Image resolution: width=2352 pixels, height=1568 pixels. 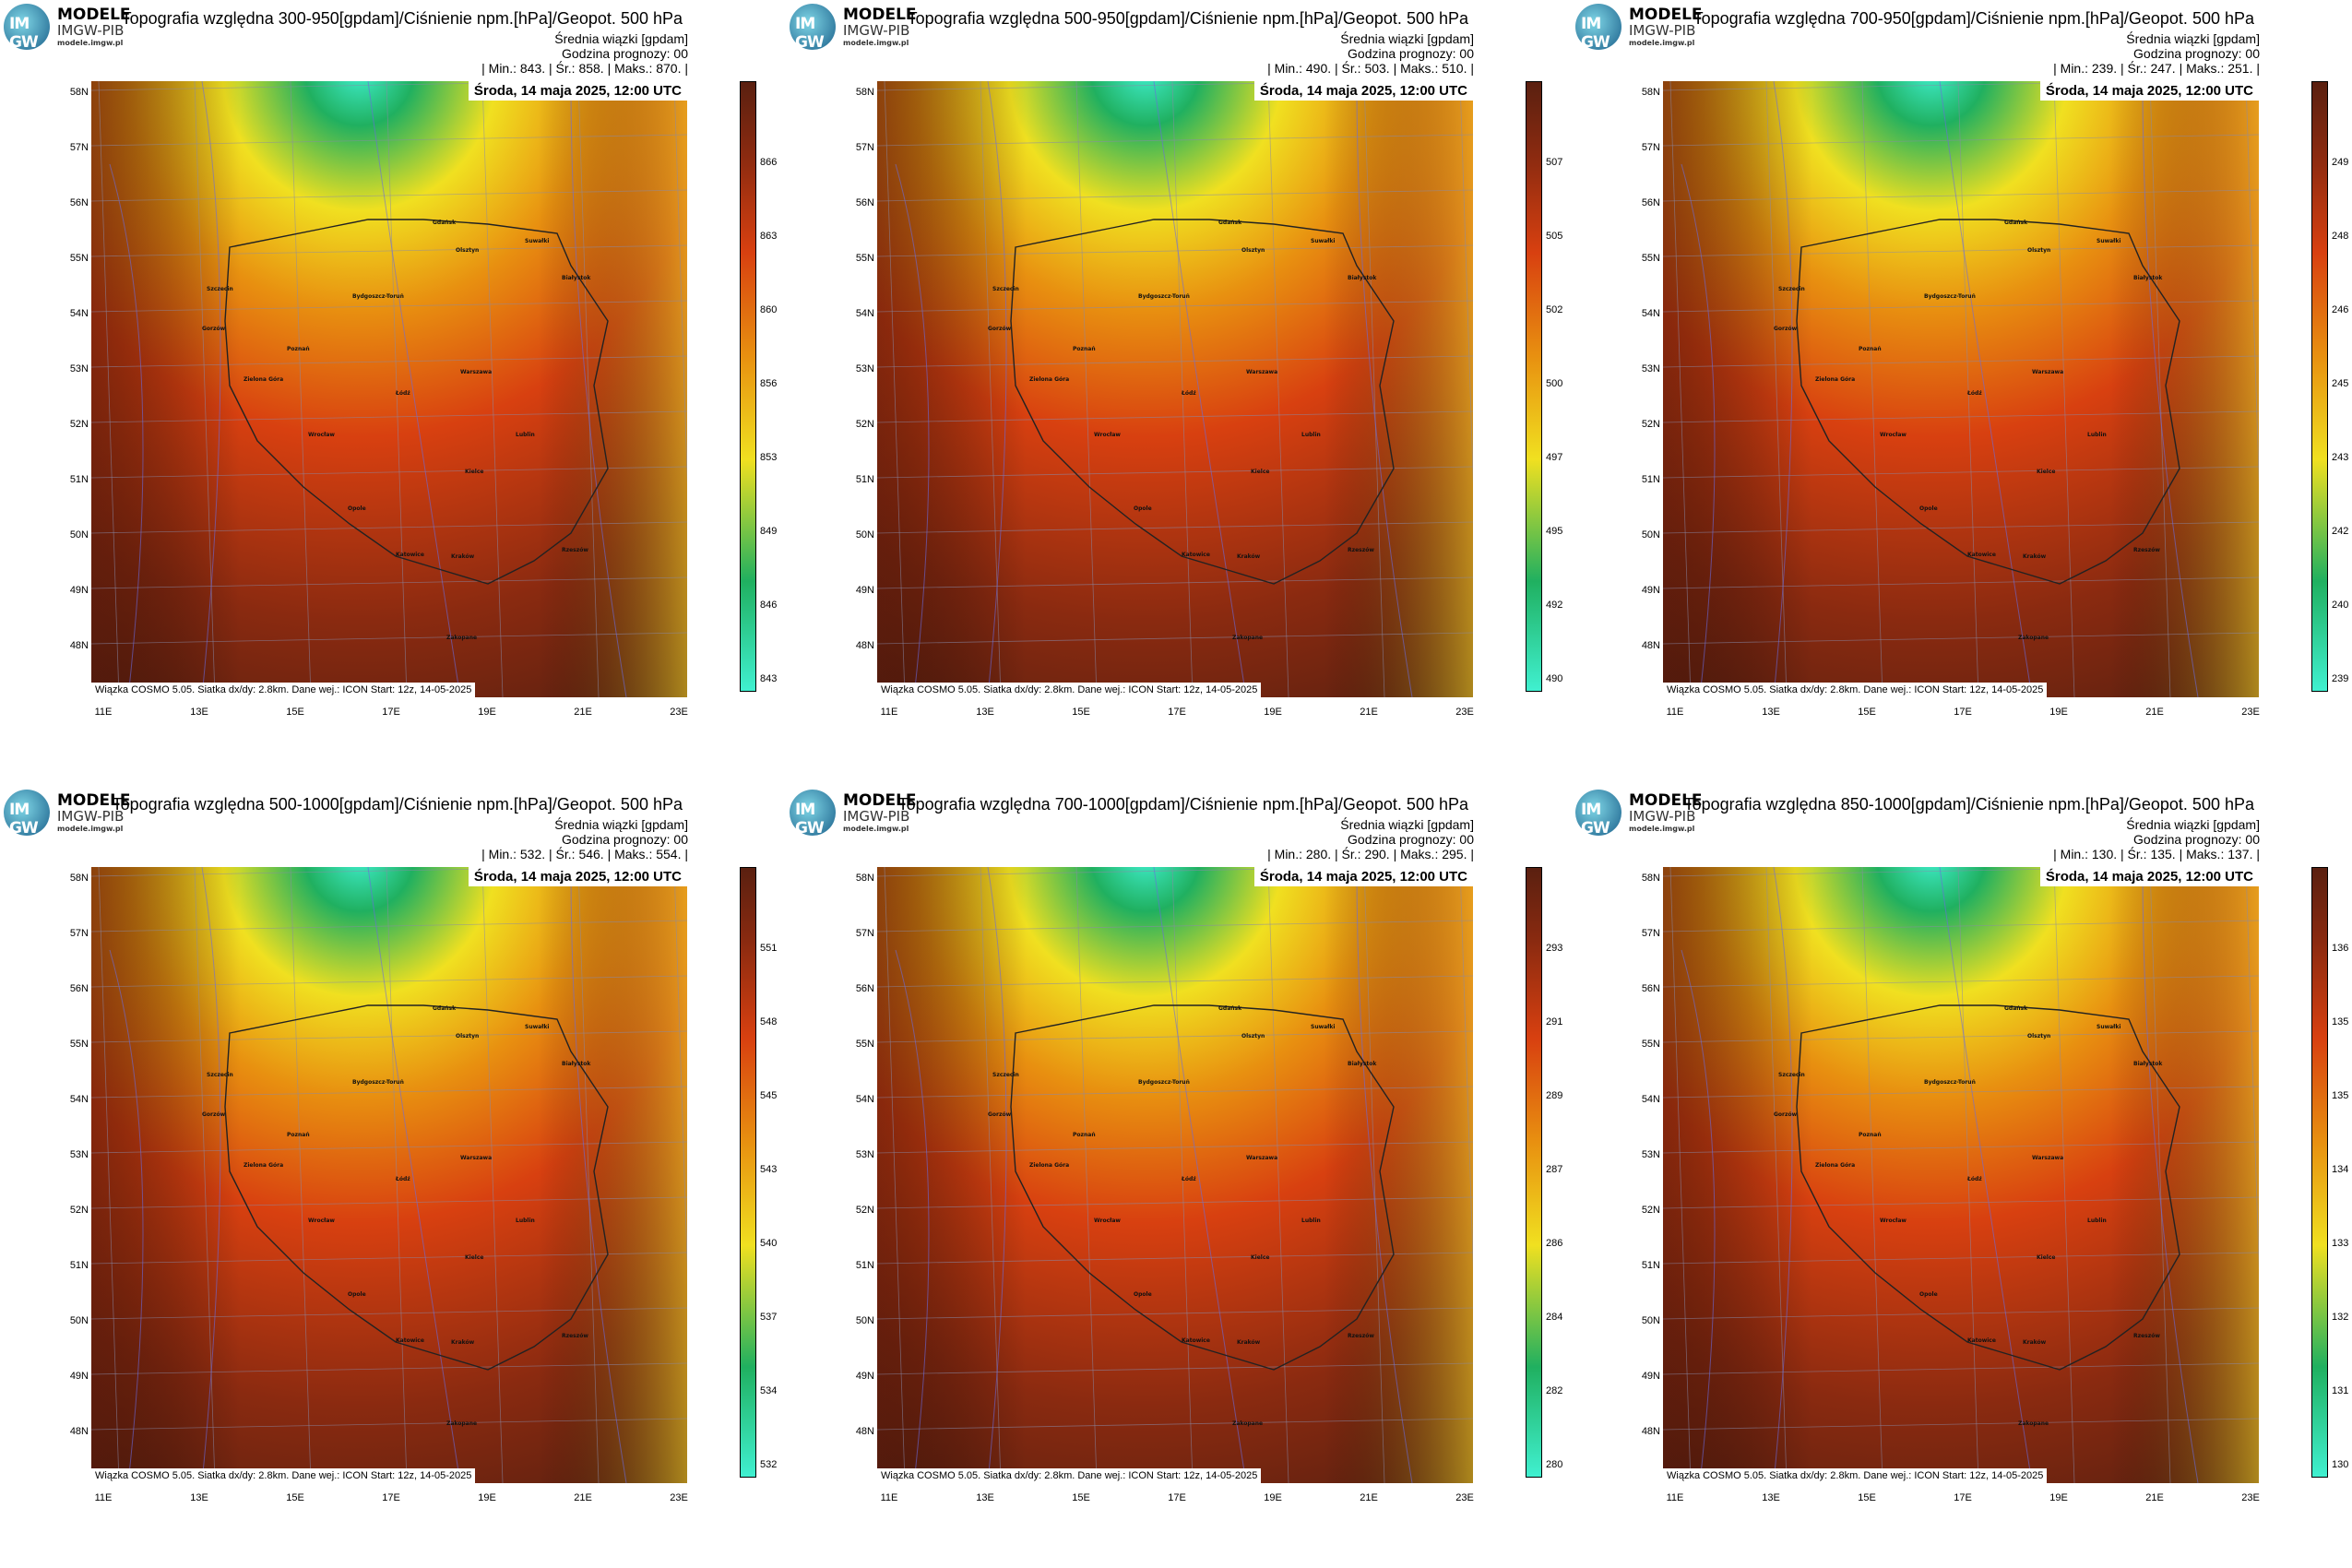 I want to click on colorbar-tick: 284, so click(x=1554, y=1317).